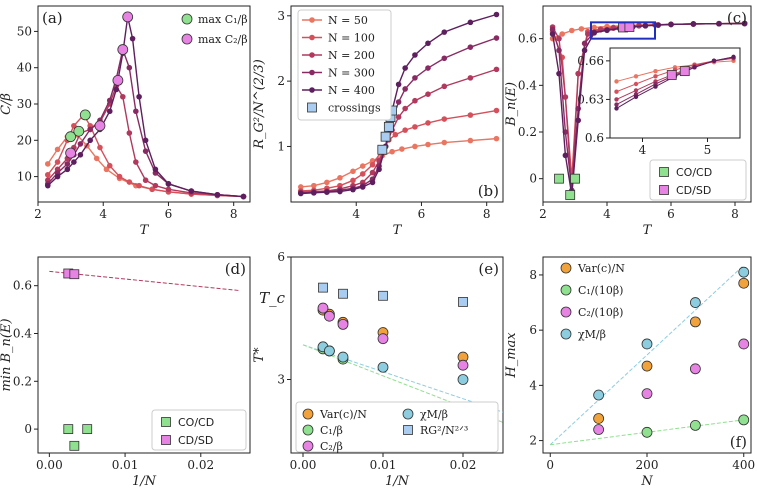 This screenshot has height=502, width=757. What do you see at coordinates (343, 414) in the screenshot?
I see `legend-label: Var(c)/N` at bounding box center [343, 414].